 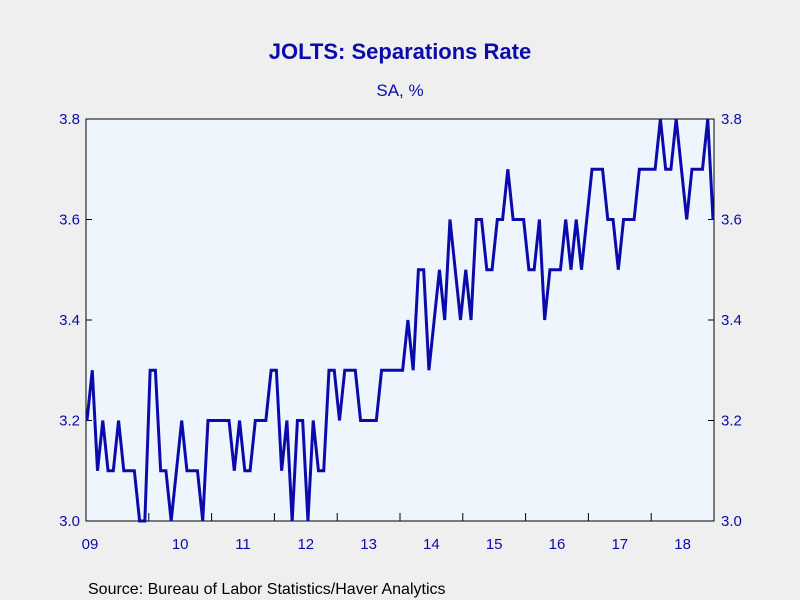 What do you see at coordinates (731, 119) in the screenshot?
I see `y-tick-label-right: 3.8` at bounding box center [731, 119].